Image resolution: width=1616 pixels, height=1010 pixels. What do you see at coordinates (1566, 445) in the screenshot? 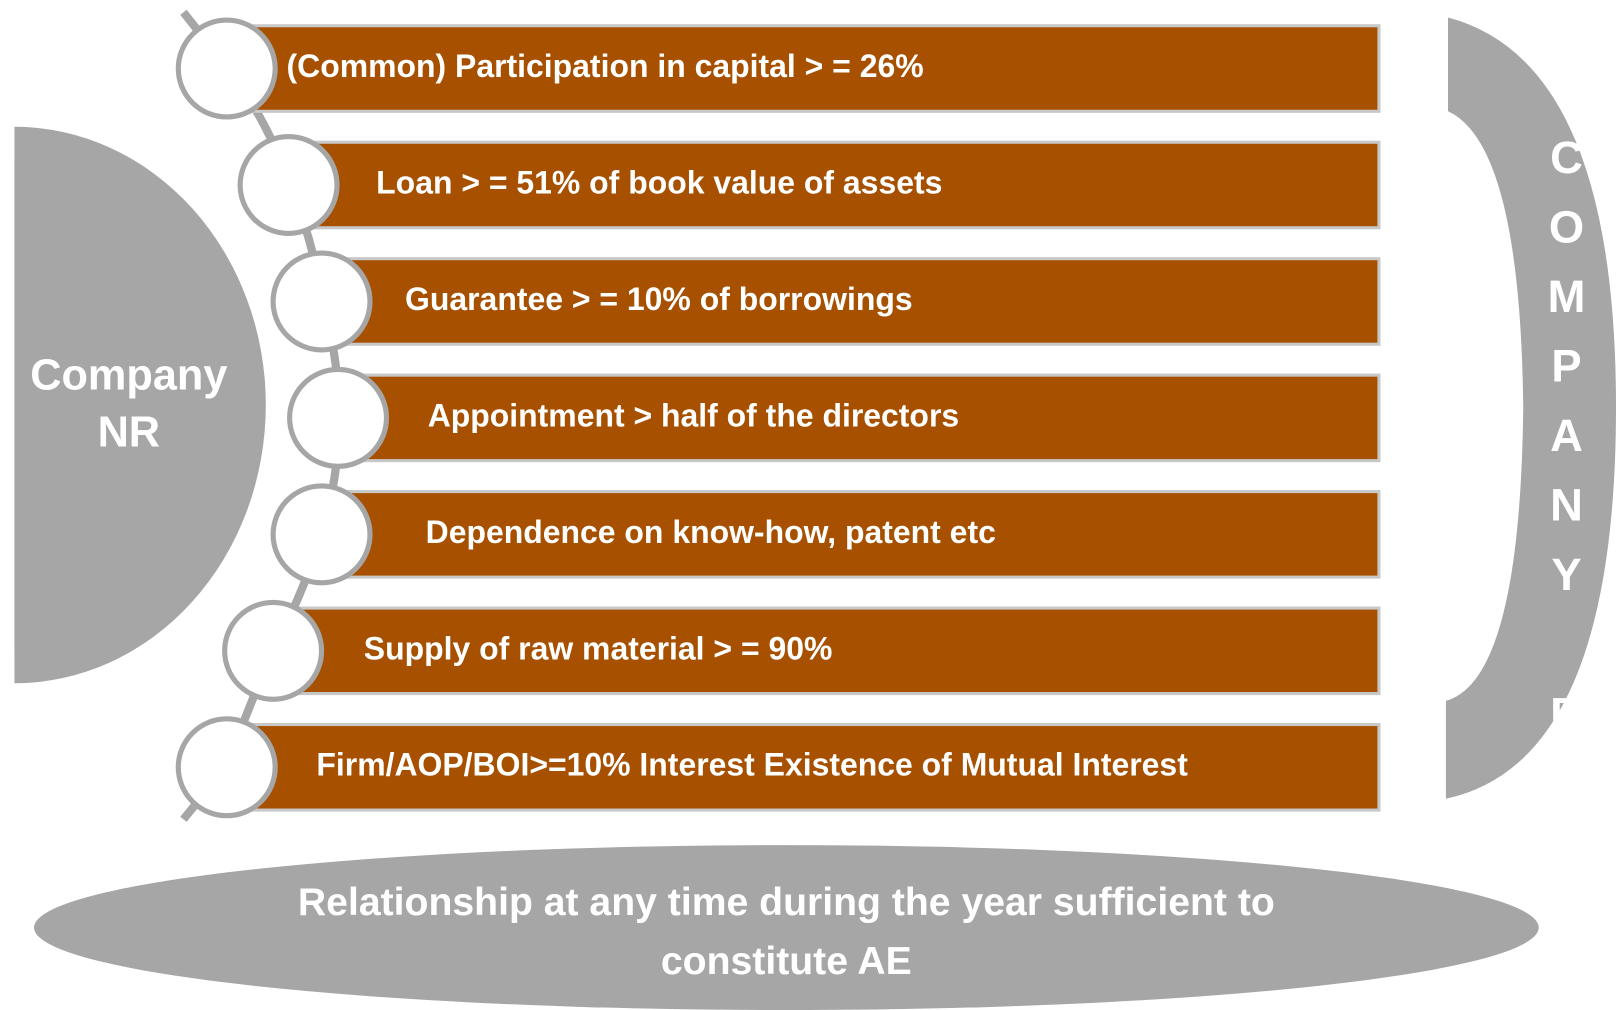
I see `right-entity-label: COMPANY B` at bounding box center [1566, 445].